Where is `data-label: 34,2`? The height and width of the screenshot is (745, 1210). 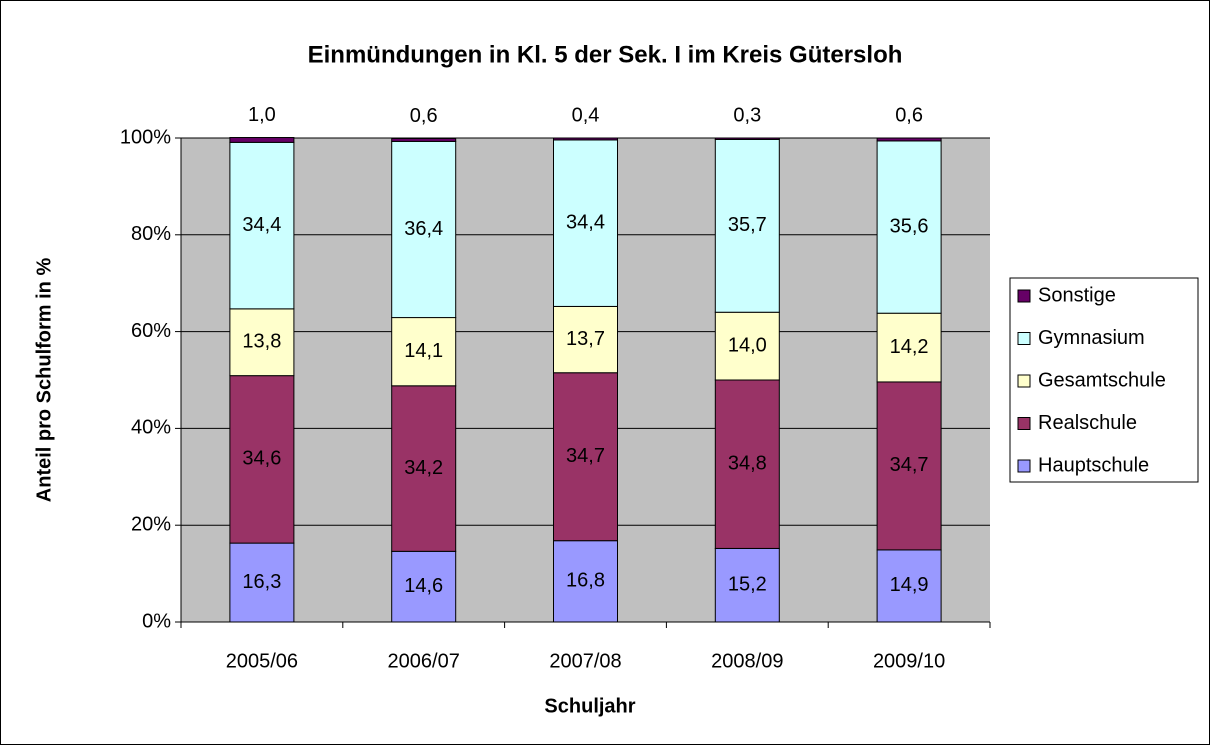 data-label: 34,2 is located at coordinates (423, 468).